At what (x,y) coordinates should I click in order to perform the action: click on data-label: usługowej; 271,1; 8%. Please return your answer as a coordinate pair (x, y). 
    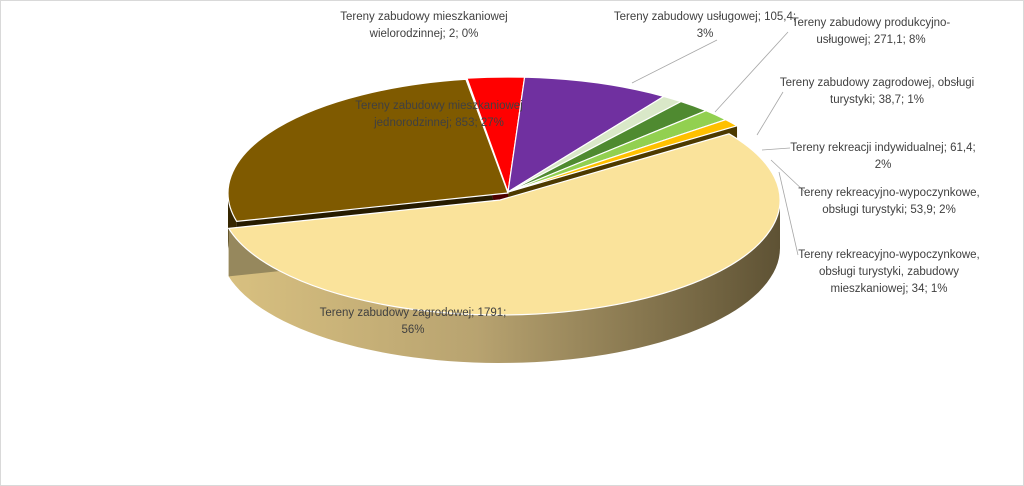
    Looking at the image, I should click on (870, 40).